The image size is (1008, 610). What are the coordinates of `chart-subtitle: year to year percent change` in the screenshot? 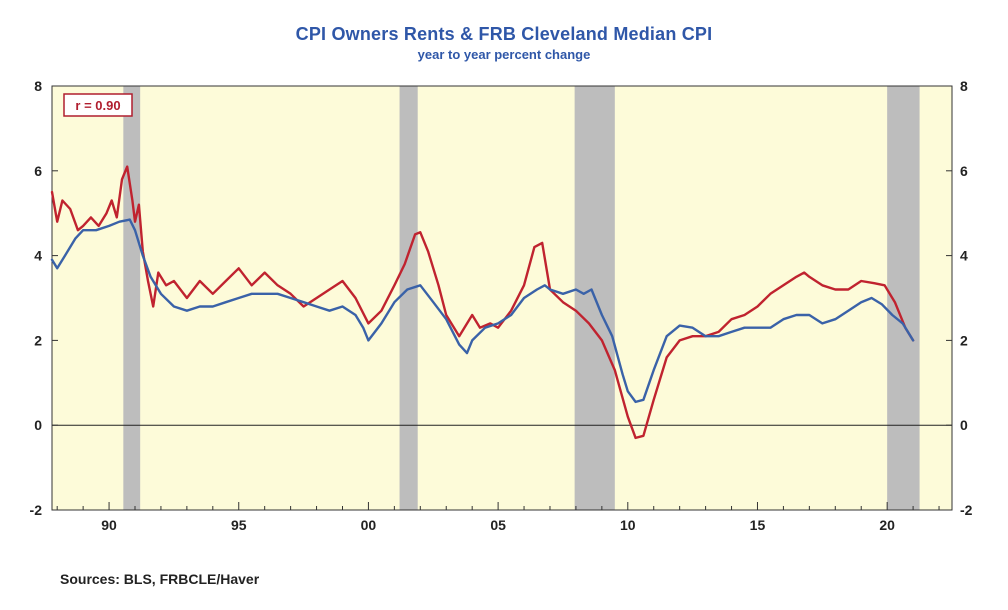 It's located at (504, 54).